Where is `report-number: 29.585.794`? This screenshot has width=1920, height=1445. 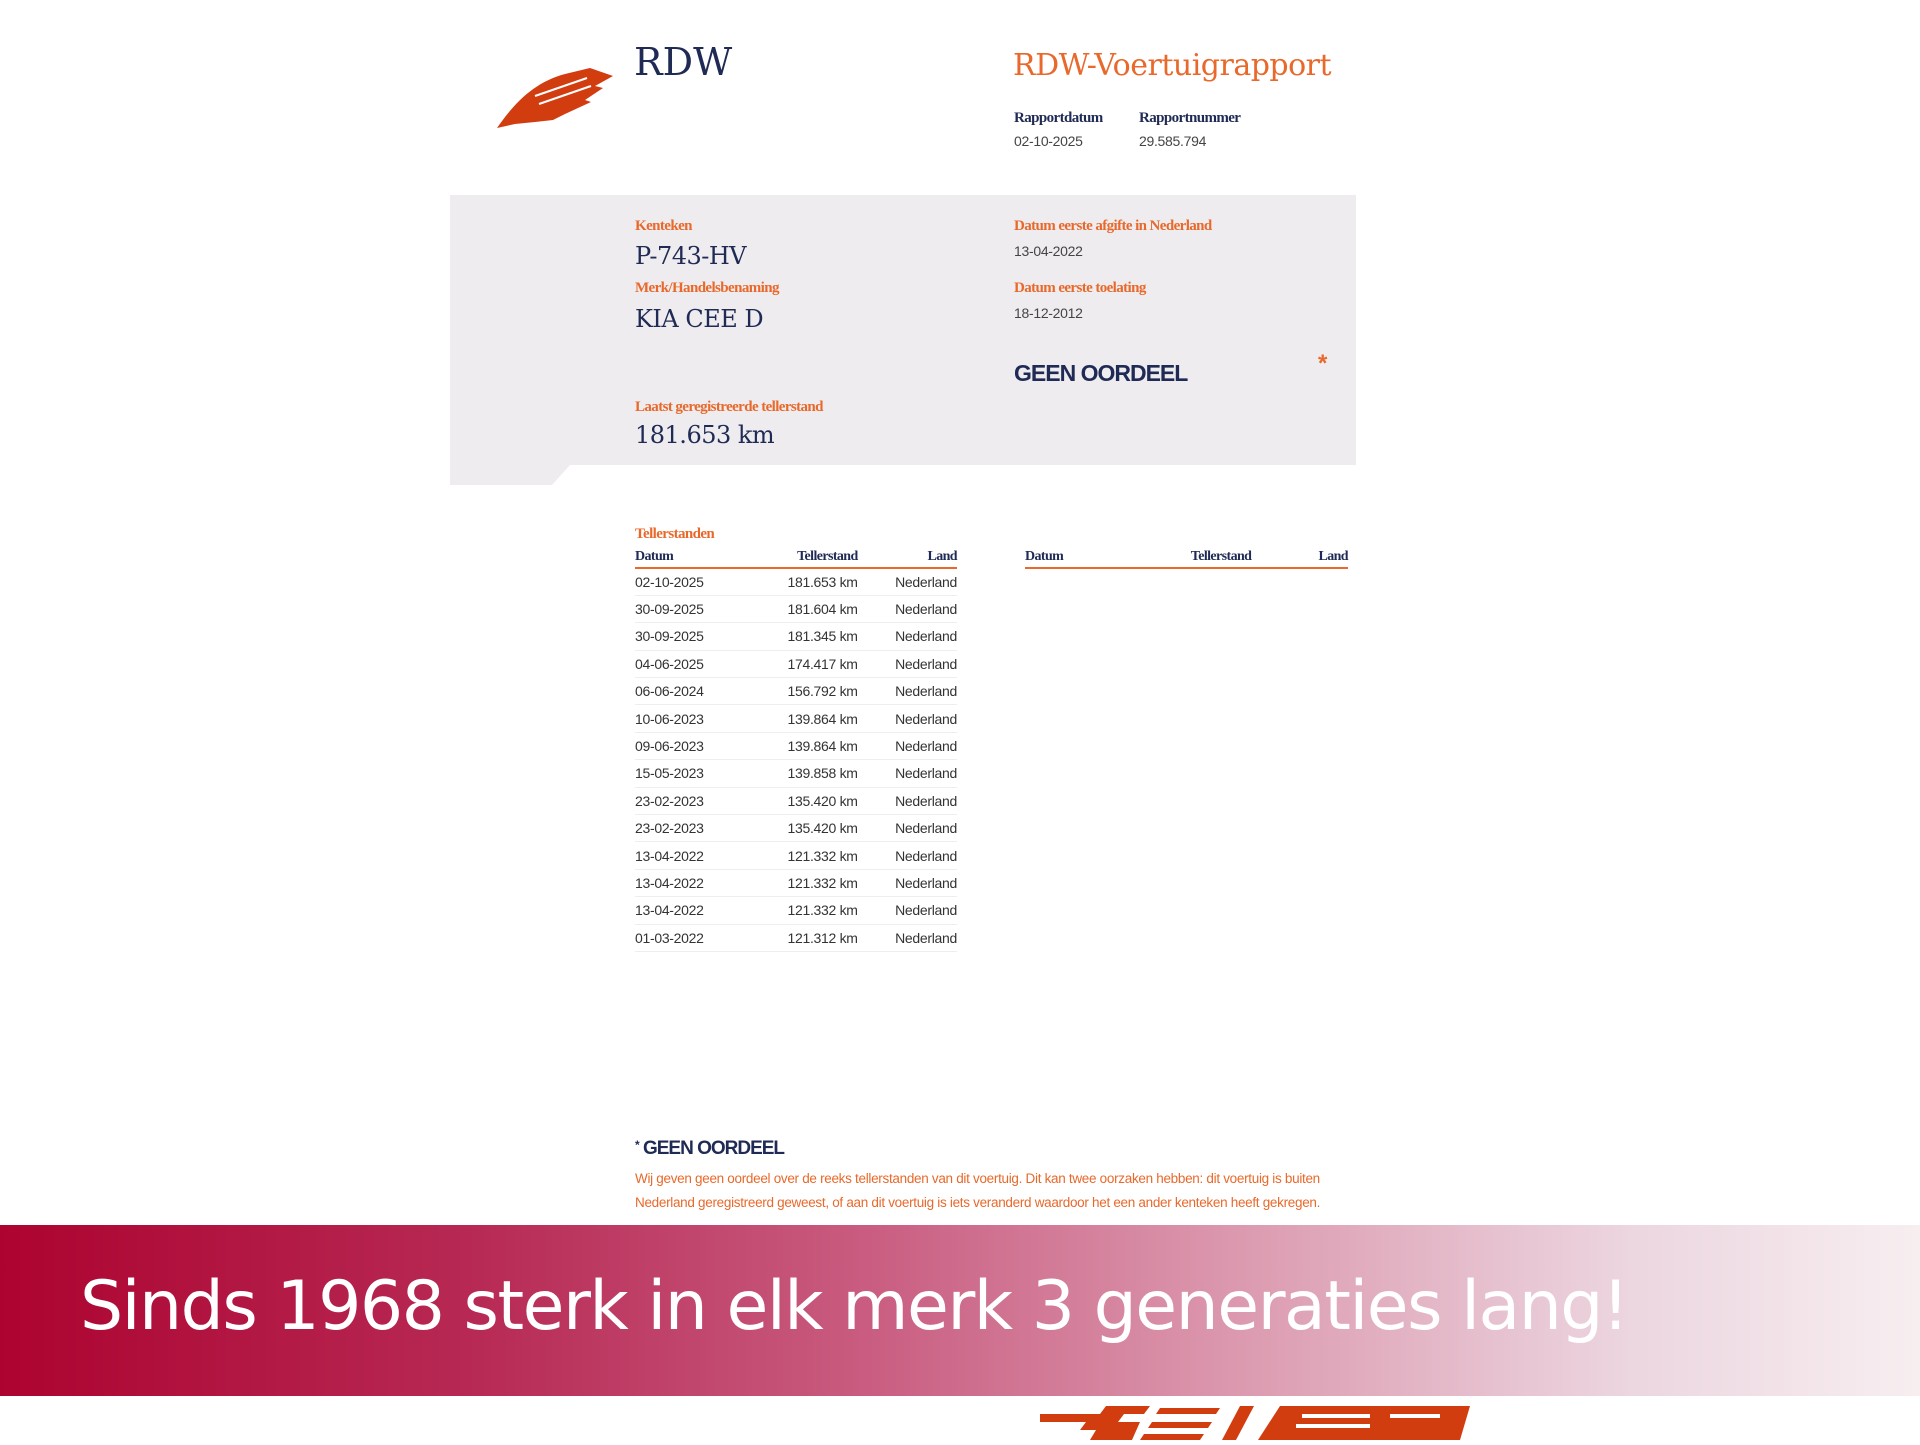
report-number: 29.585.794 is located at coordinates (1173, 141).